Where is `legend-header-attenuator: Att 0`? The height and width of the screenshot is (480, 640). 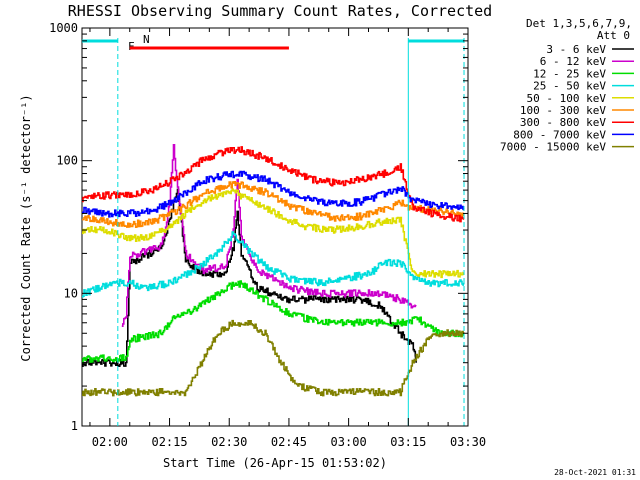
legend-header-attenuator: Att 0 is located at coordinates (613, 35).